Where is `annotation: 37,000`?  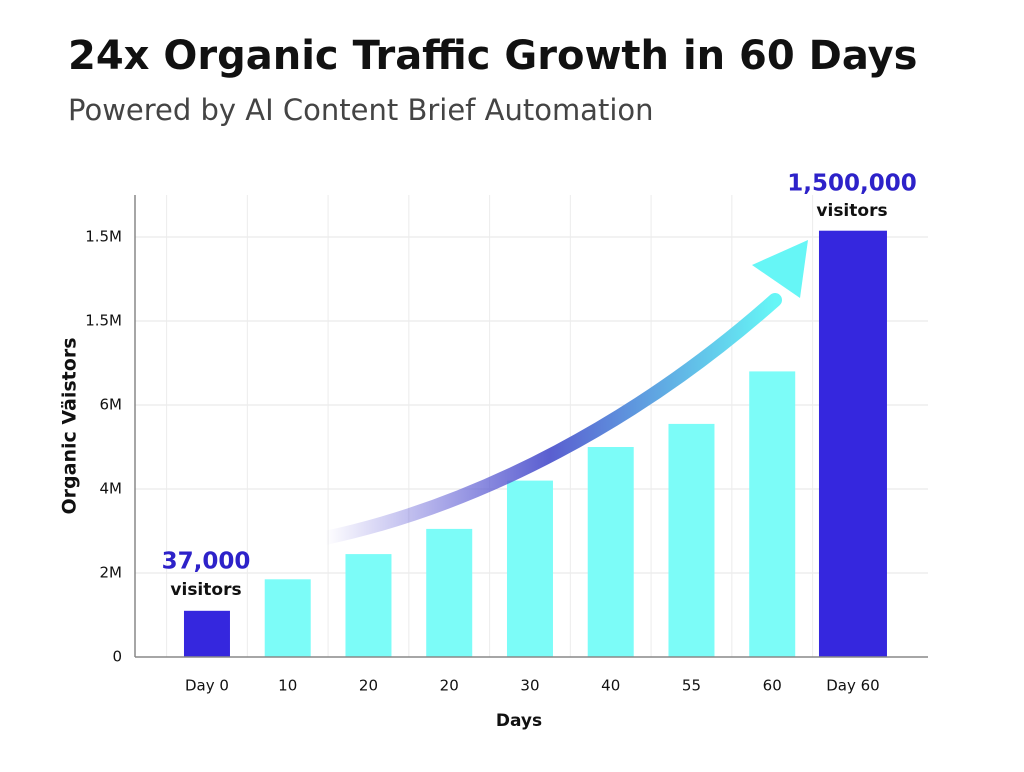
annotation: 37,000 is located at coordinates (206, 562).